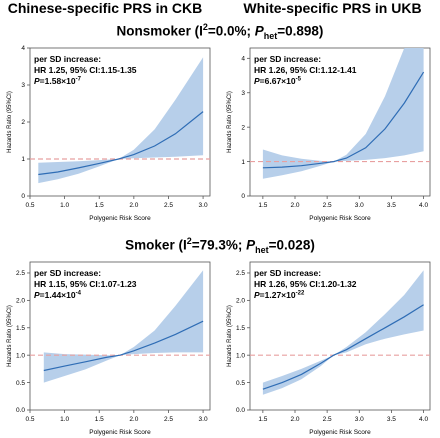  Describe the element at coordinates (240, 355) in the screenshot. I see `y-tick-label: 1.0` at that location.